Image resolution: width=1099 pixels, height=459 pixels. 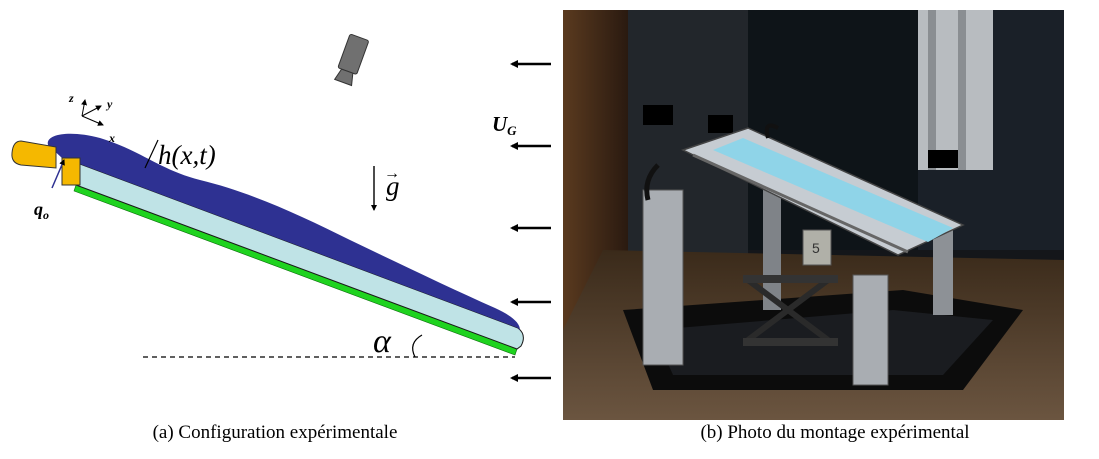 What do you see at coordinates (530, 221) in the screenshot?
I see `wind-arrows` at bounding box center [530, 221].